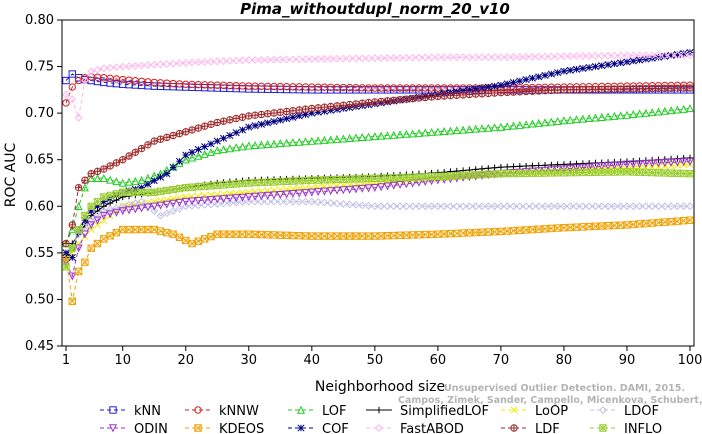 This screenshot has height=434, width=702. What do you see at coordinates (241, 428) in the screenshot?
I see `legend-label-kdeos: KDEOS` at bounding box center [241, 428].